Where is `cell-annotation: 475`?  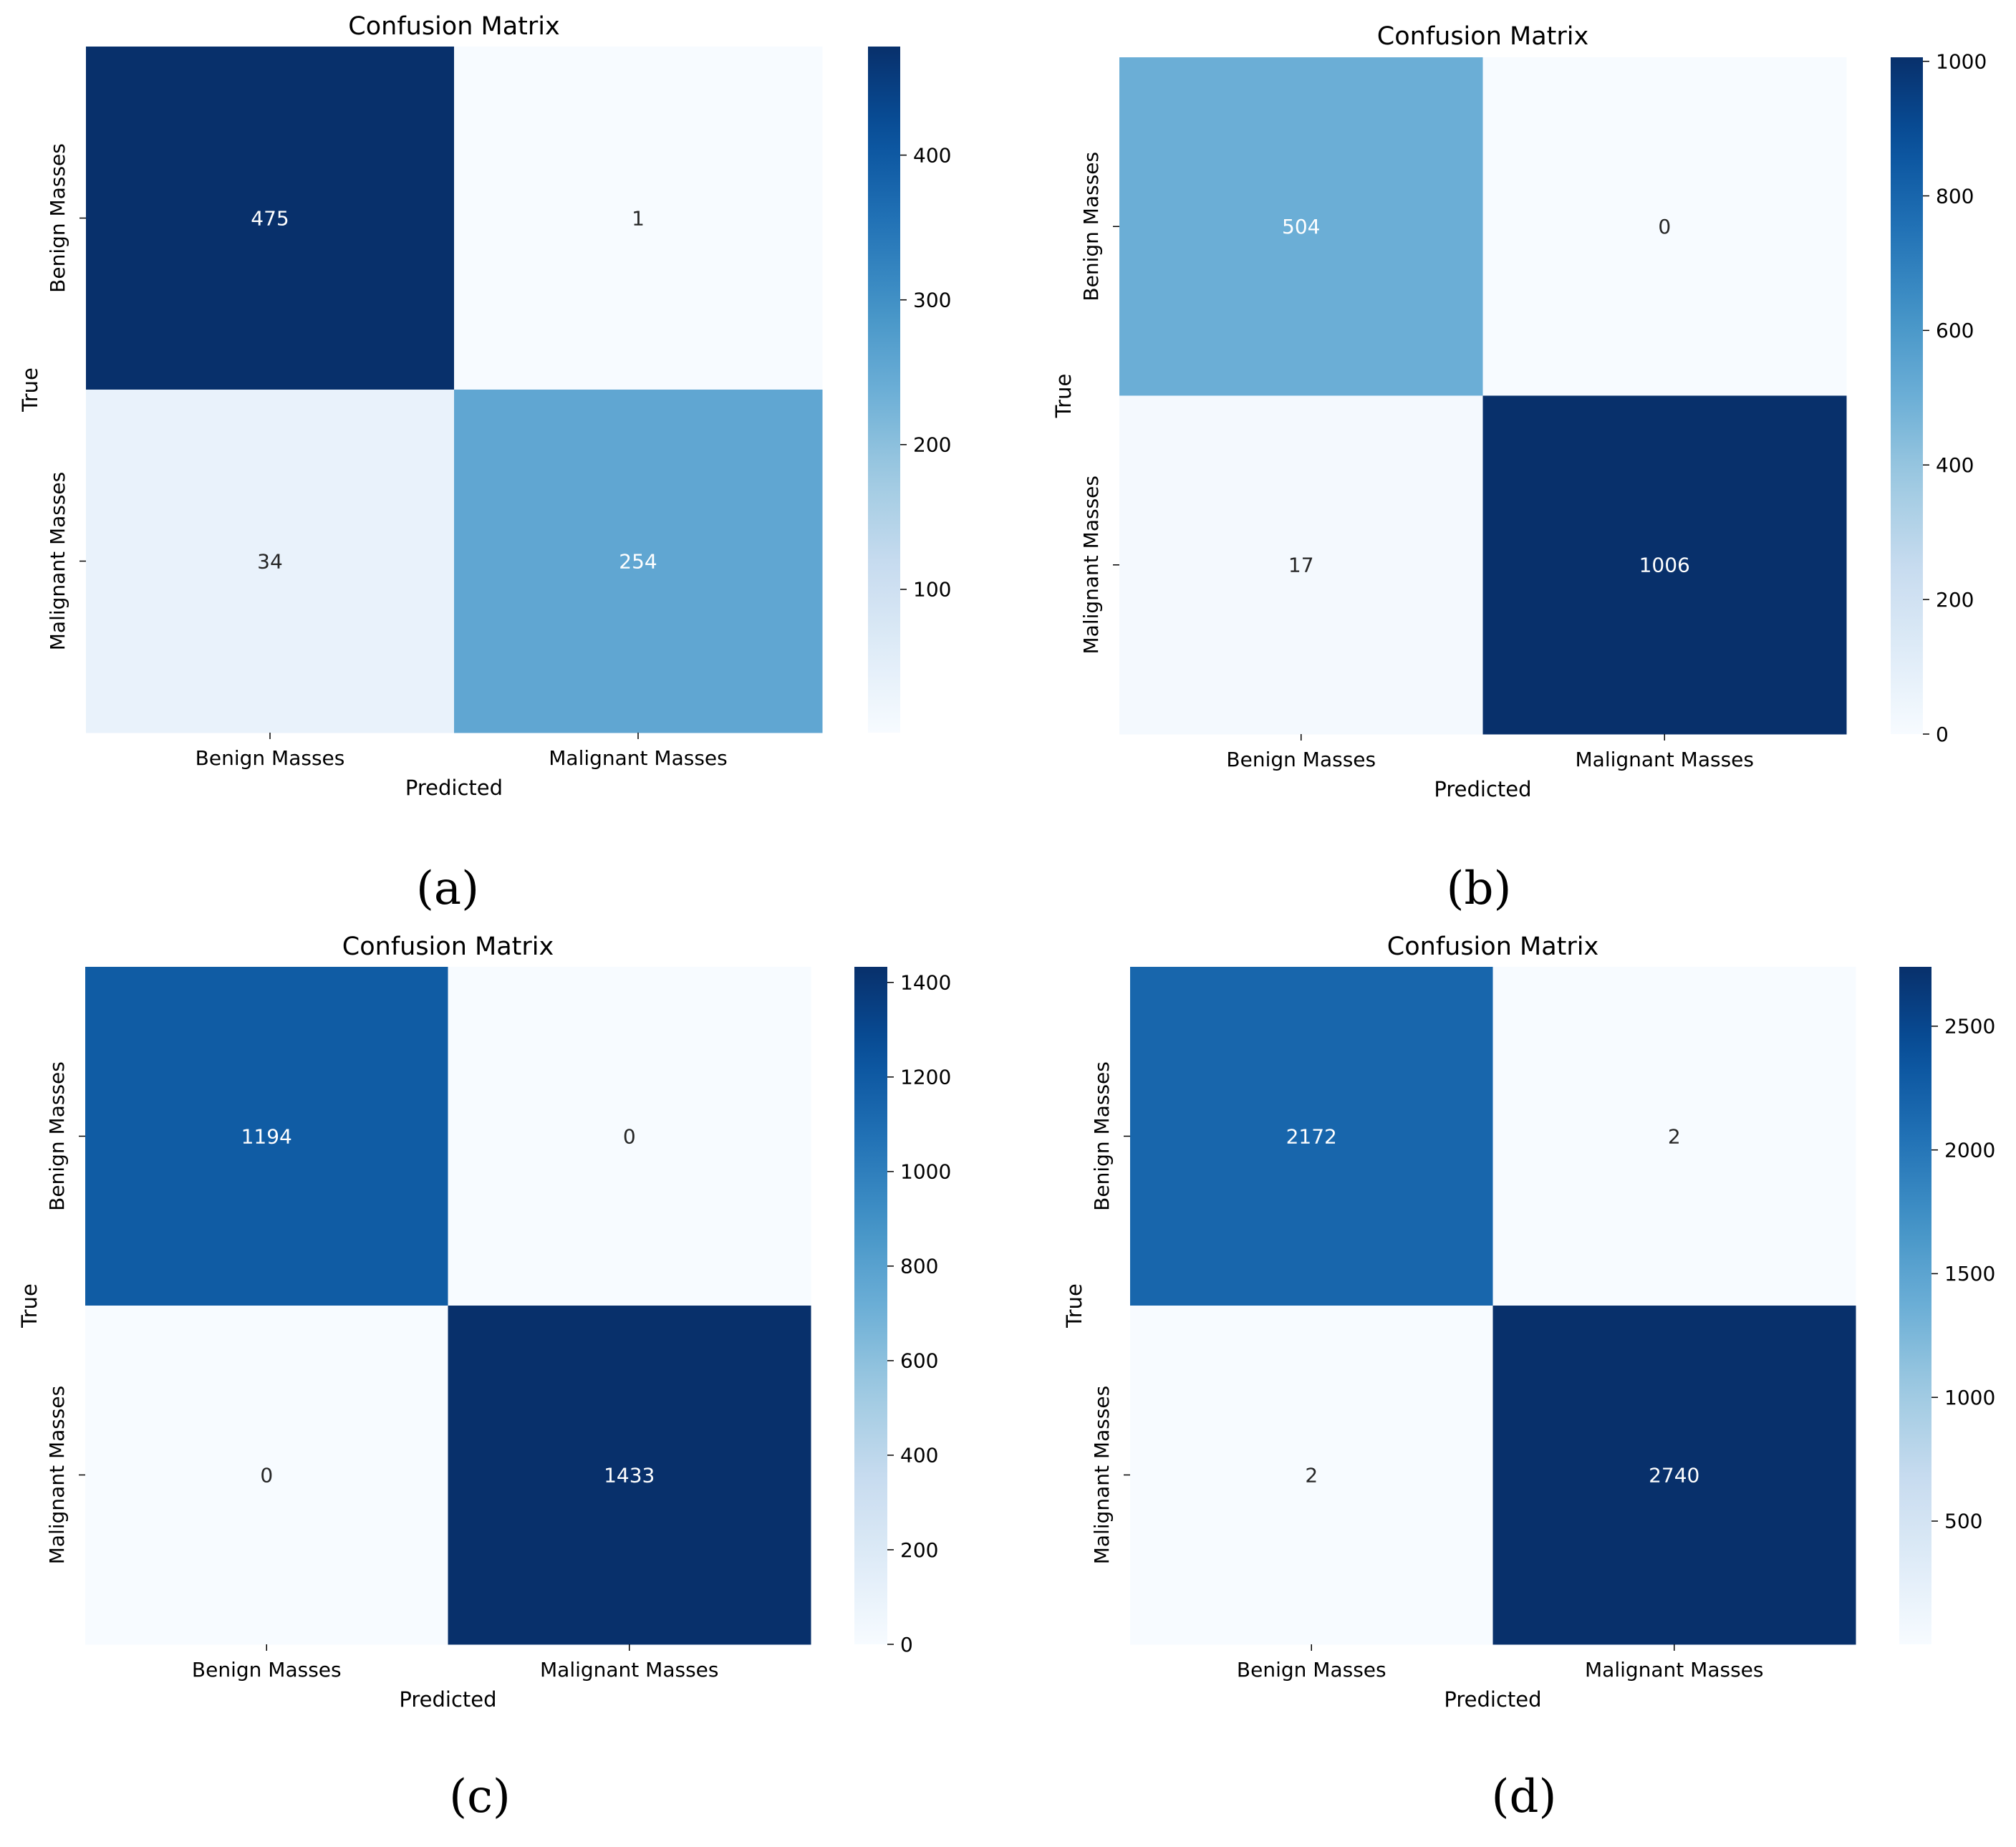 cell-annotation: 475 is located at coordinates (270, 218).